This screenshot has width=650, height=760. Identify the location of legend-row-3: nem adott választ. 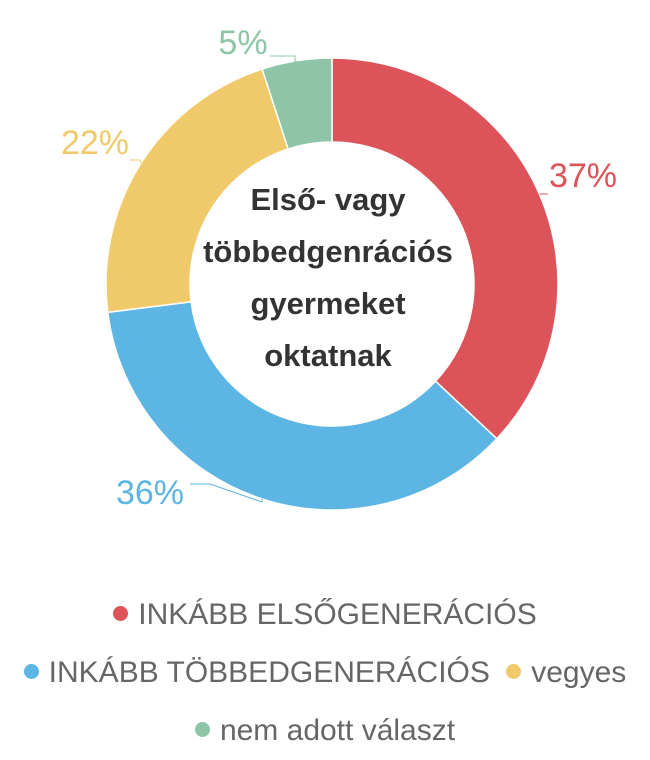
(325, 731).